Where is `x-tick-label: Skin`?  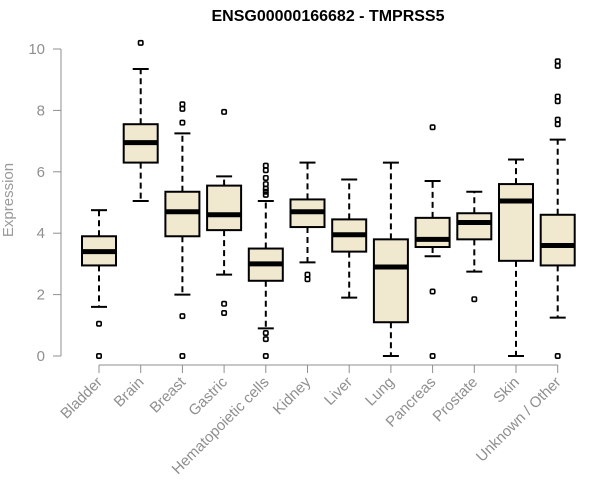
x-tick-label: Skin is located at coordinates (506, 390).